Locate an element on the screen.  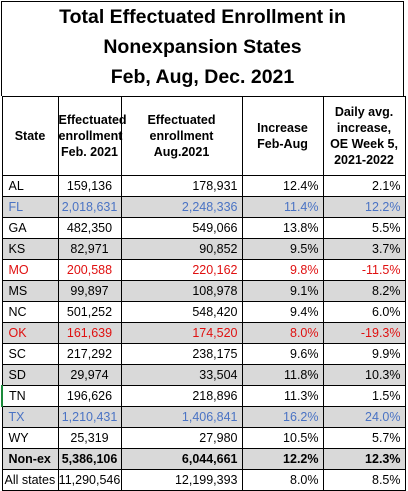
table-row: NC 501,252 548,420 9.4% 6.0% is located at coordinates (203, 312).